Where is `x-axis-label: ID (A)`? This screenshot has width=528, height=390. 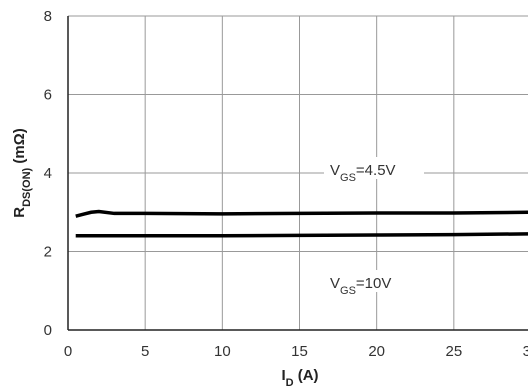
x-axis-label: ID (A) is located at coordinates (299, 378).